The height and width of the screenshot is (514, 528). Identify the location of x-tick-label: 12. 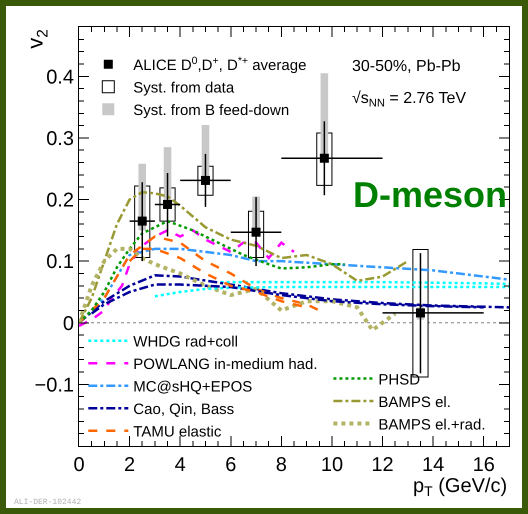
(382, 465).